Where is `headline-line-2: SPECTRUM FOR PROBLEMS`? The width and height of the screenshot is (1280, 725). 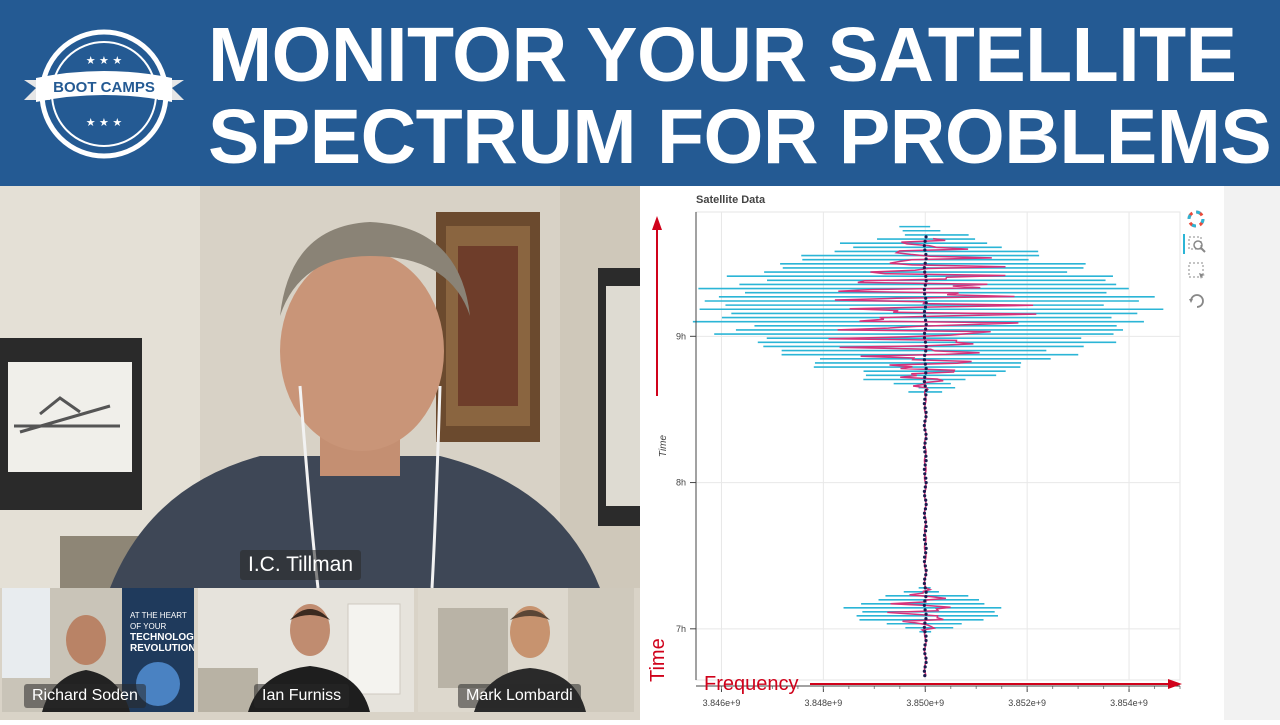
headline-line-2: SPECTRUM FOR PROBLEMS is located at coordinates (740, 137).